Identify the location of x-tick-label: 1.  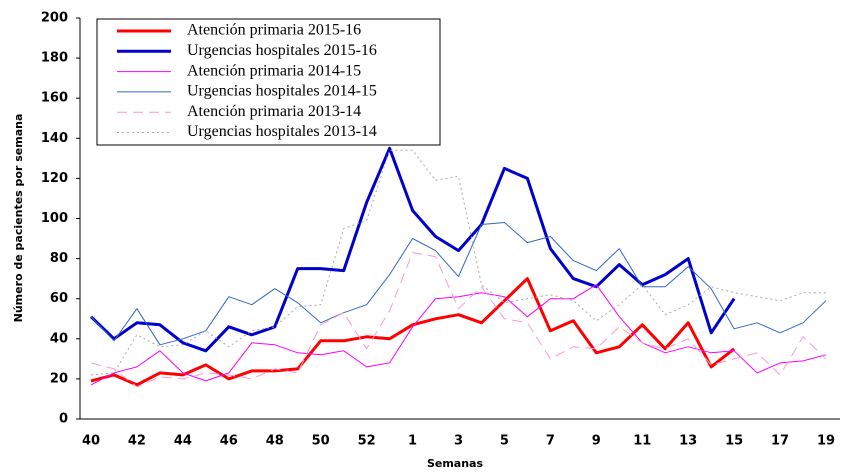
(412, 441).